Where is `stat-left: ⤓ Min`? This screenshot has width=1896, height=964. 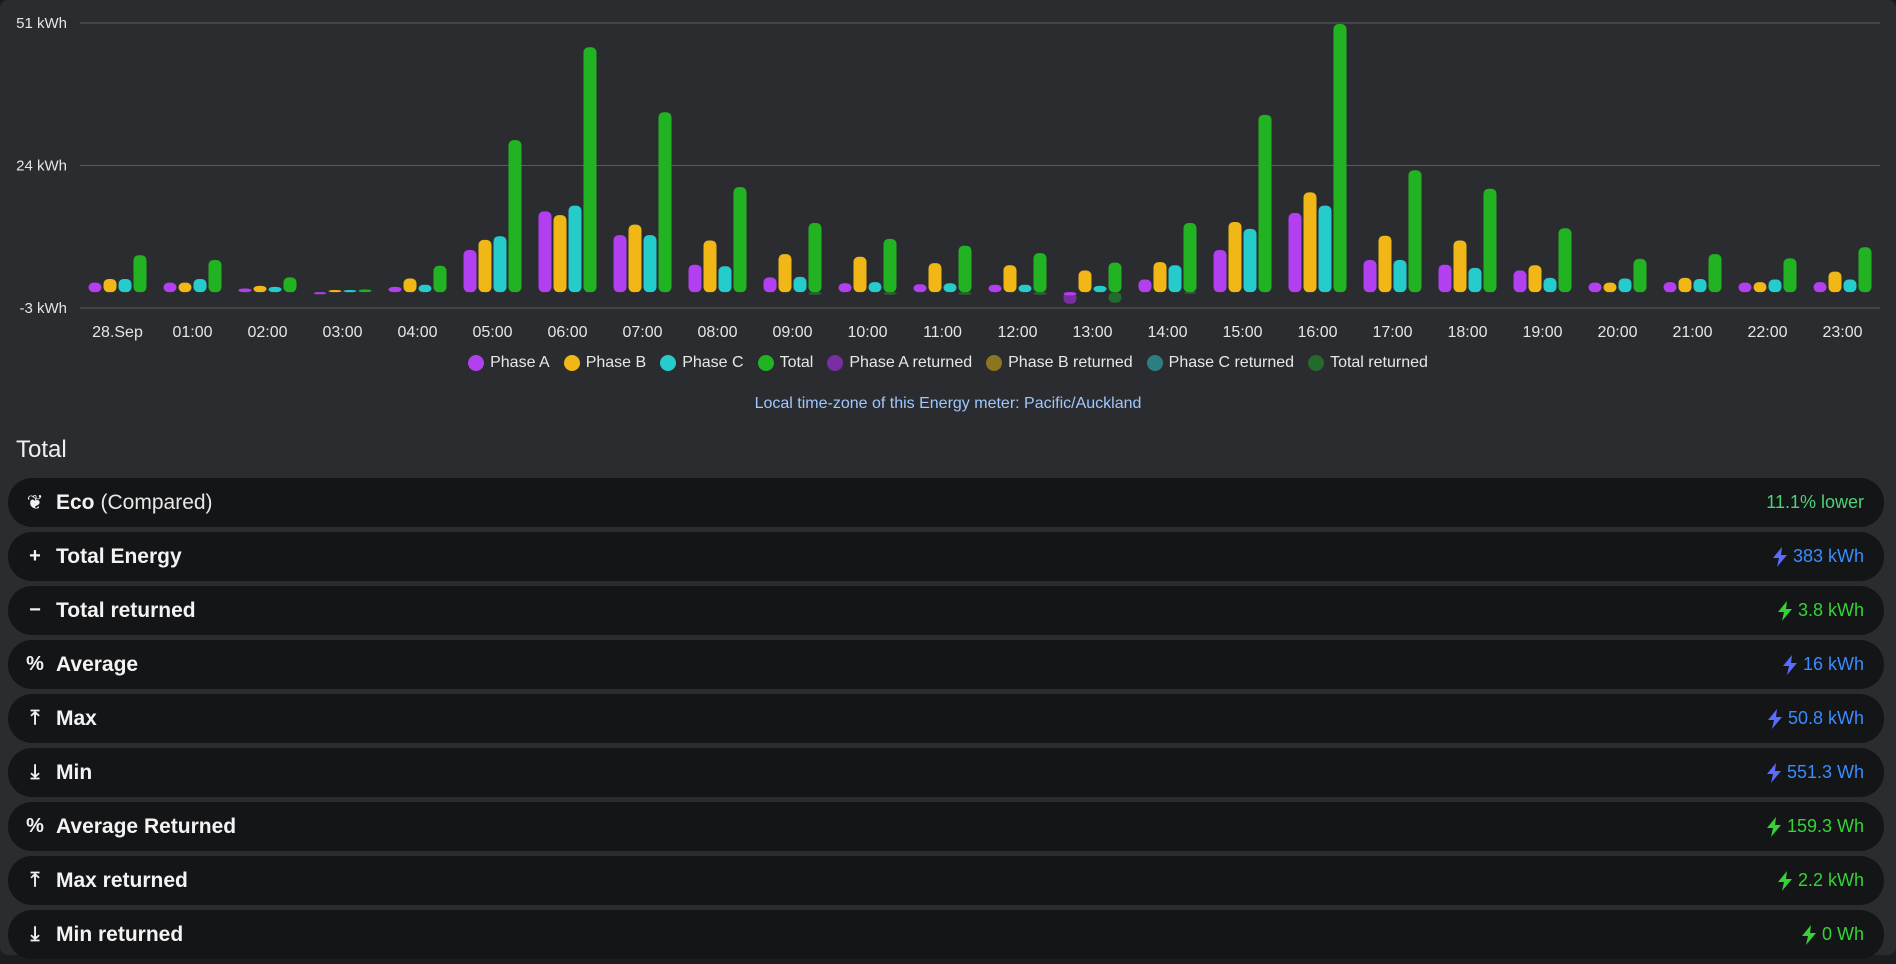 stat-left: ⤓ Min is located at coordinates (58, 772).